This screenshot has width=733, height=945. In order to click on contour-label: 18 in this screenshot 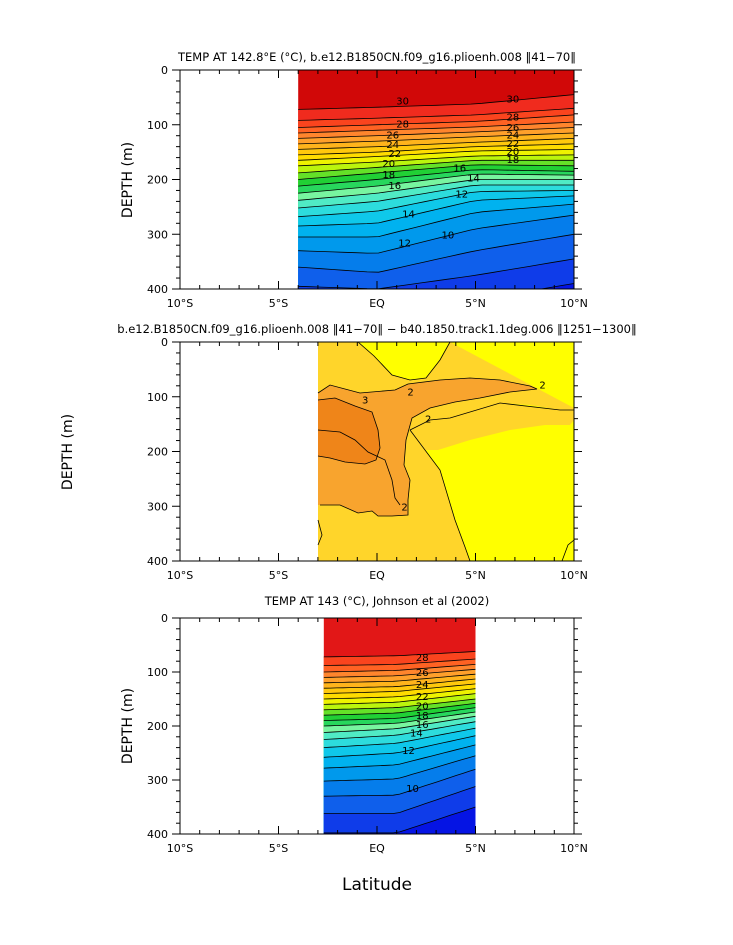, I will do `click(388, 175)`.